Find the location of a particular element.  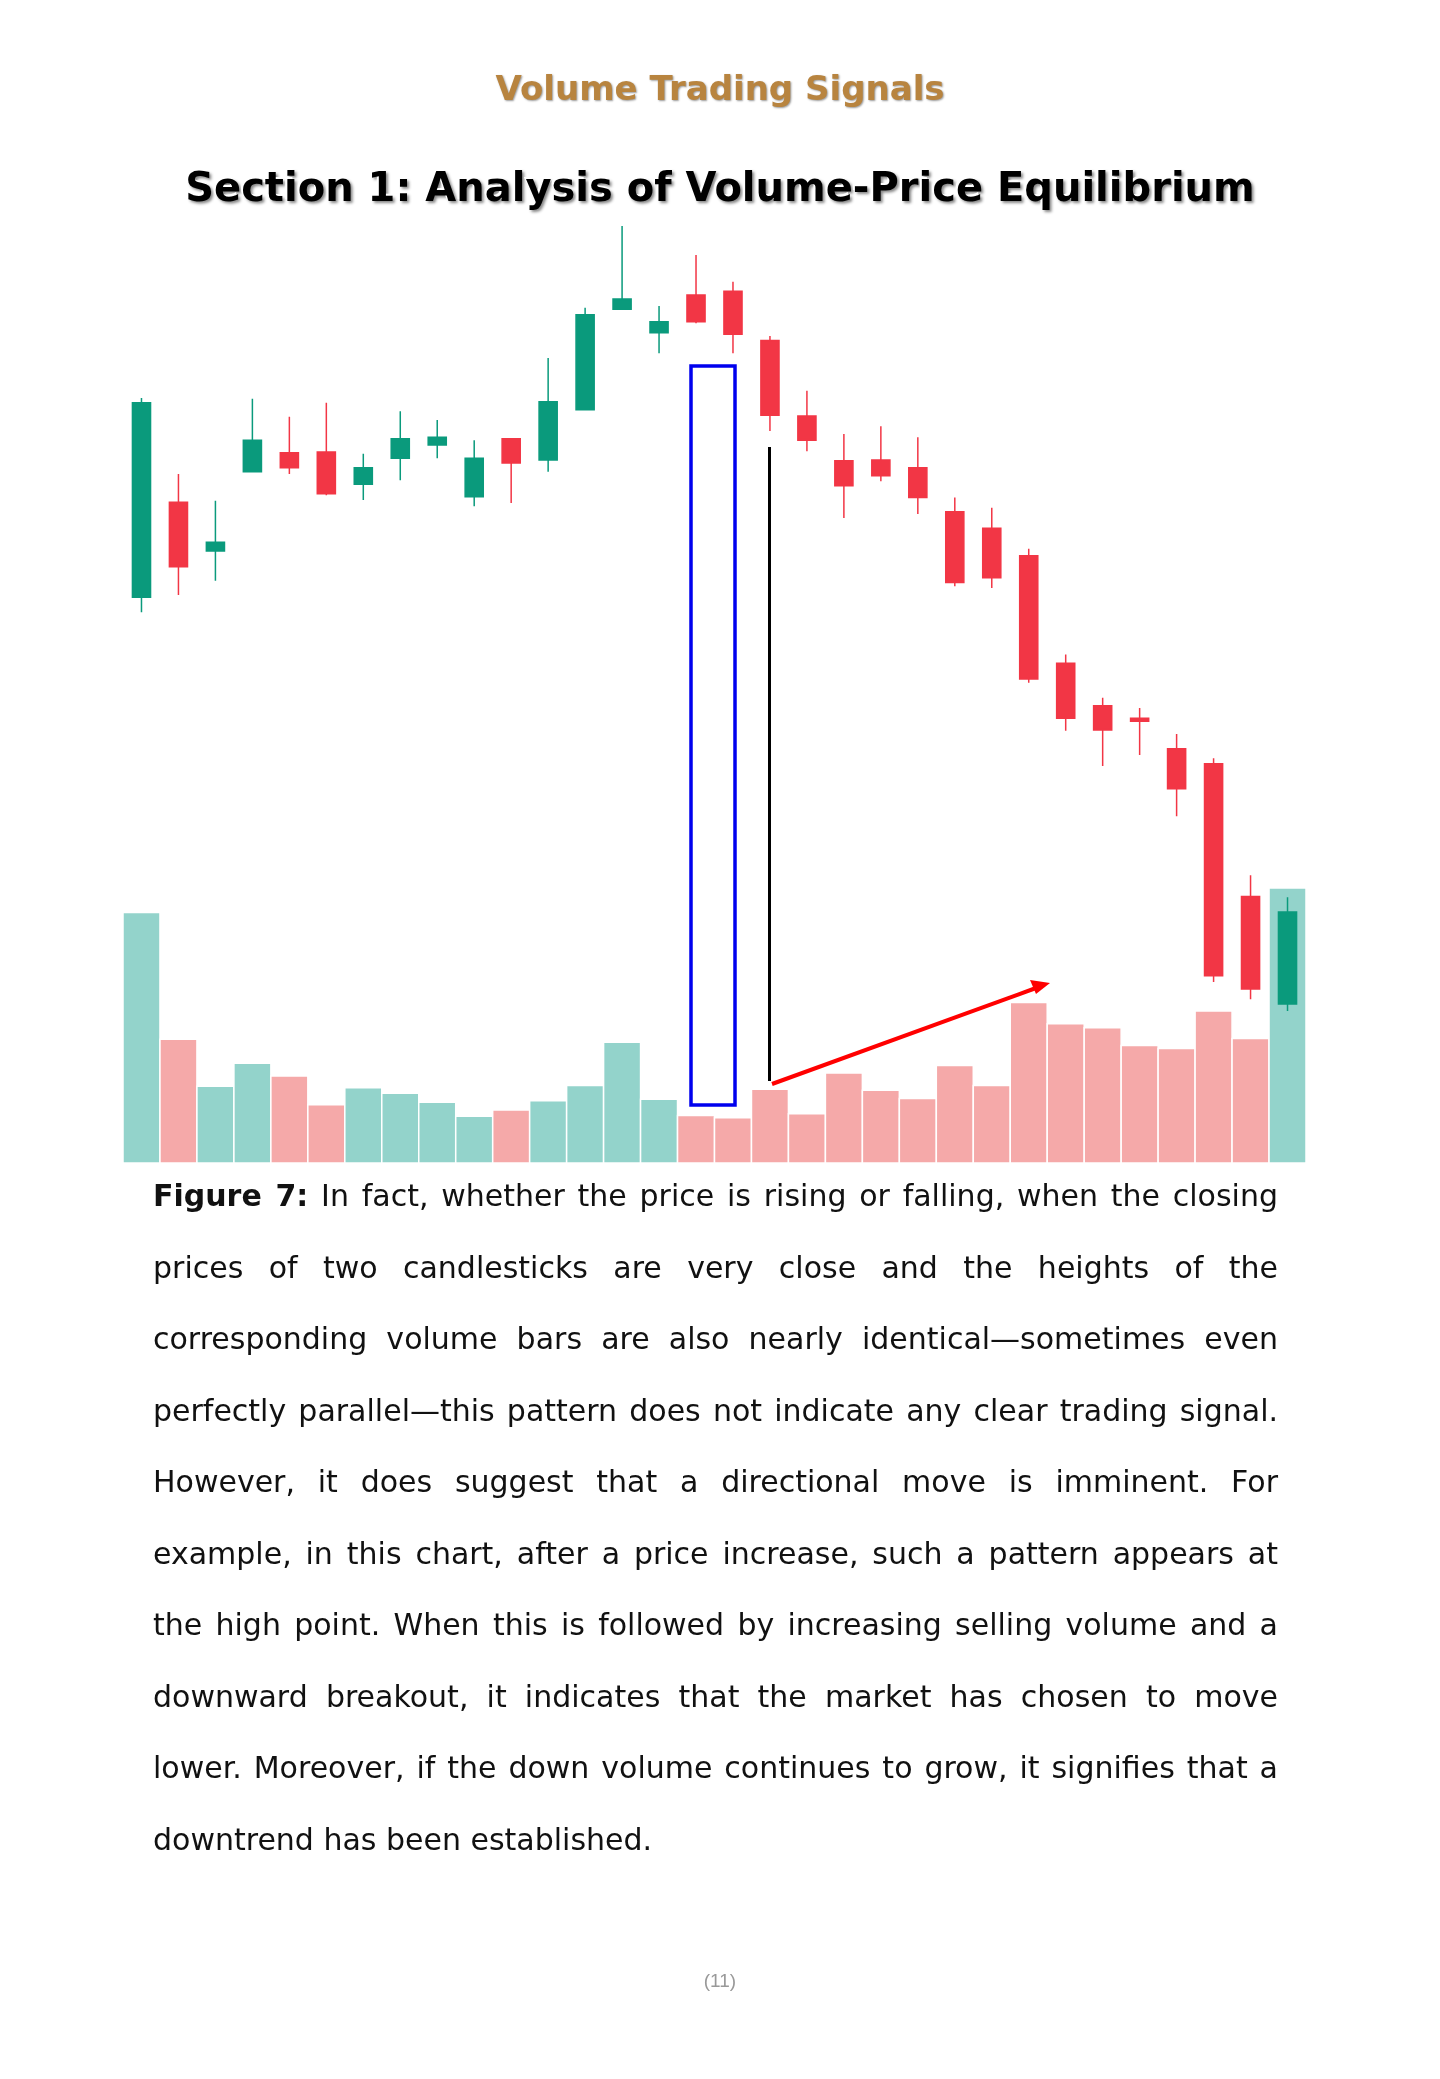

chart-title: Volume Trading Signals is located at coordinates (720, 88).